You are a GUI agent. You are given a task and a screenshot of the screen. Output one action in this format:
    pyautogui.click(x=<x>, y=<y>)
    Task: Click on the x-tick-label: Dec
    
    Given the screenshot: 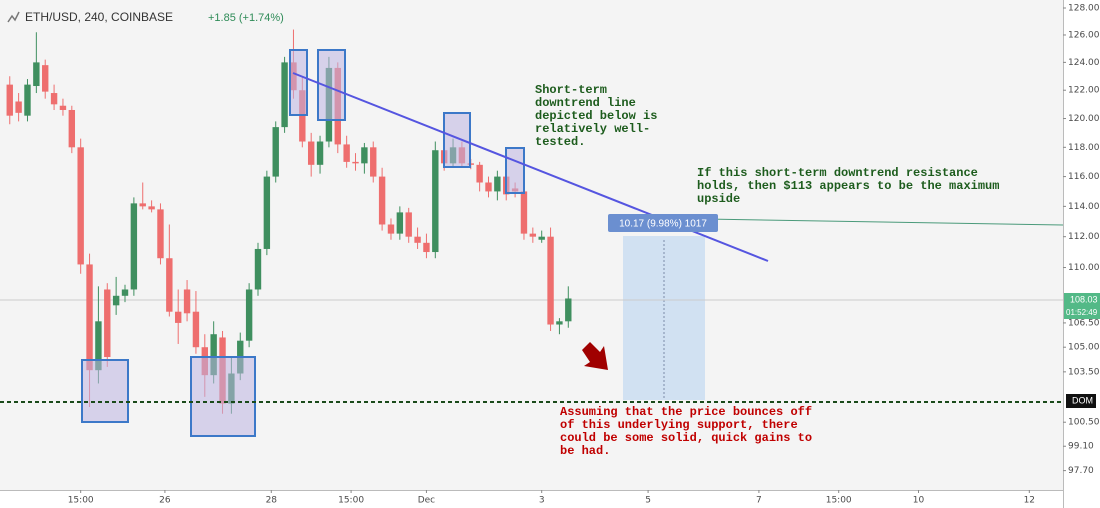 What is the action you would take?
    pyautogui.click(x=426, y=501)
    